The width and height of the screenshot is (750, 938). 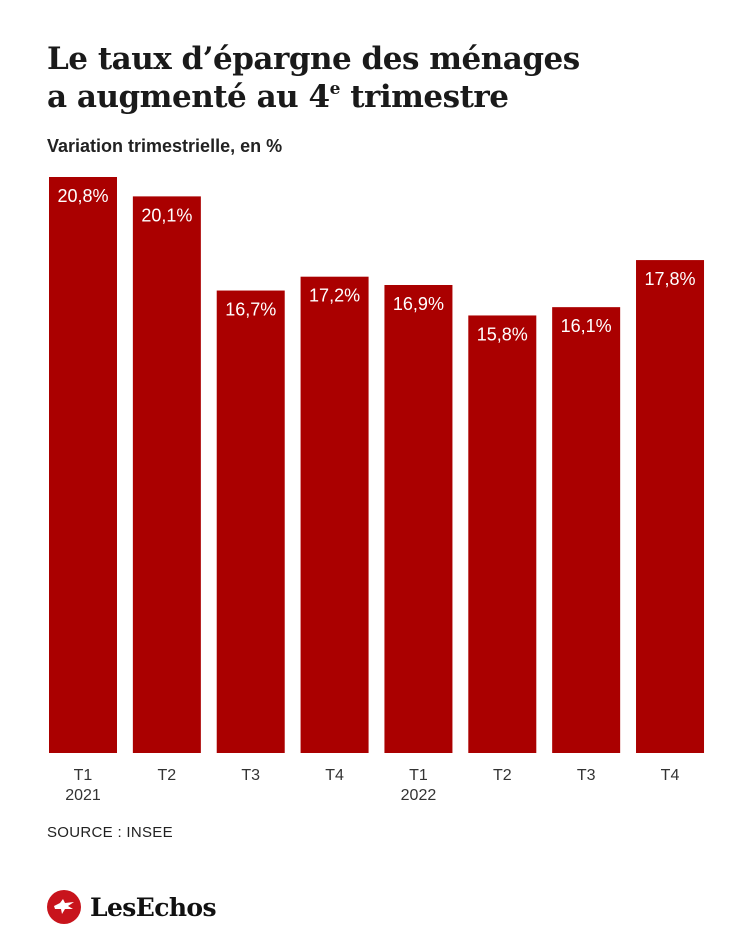 What do you see at coordinates (669, 279) in the screenshot?
I see `bar-value-label: 17,8%` at bounding box center [669, 279].